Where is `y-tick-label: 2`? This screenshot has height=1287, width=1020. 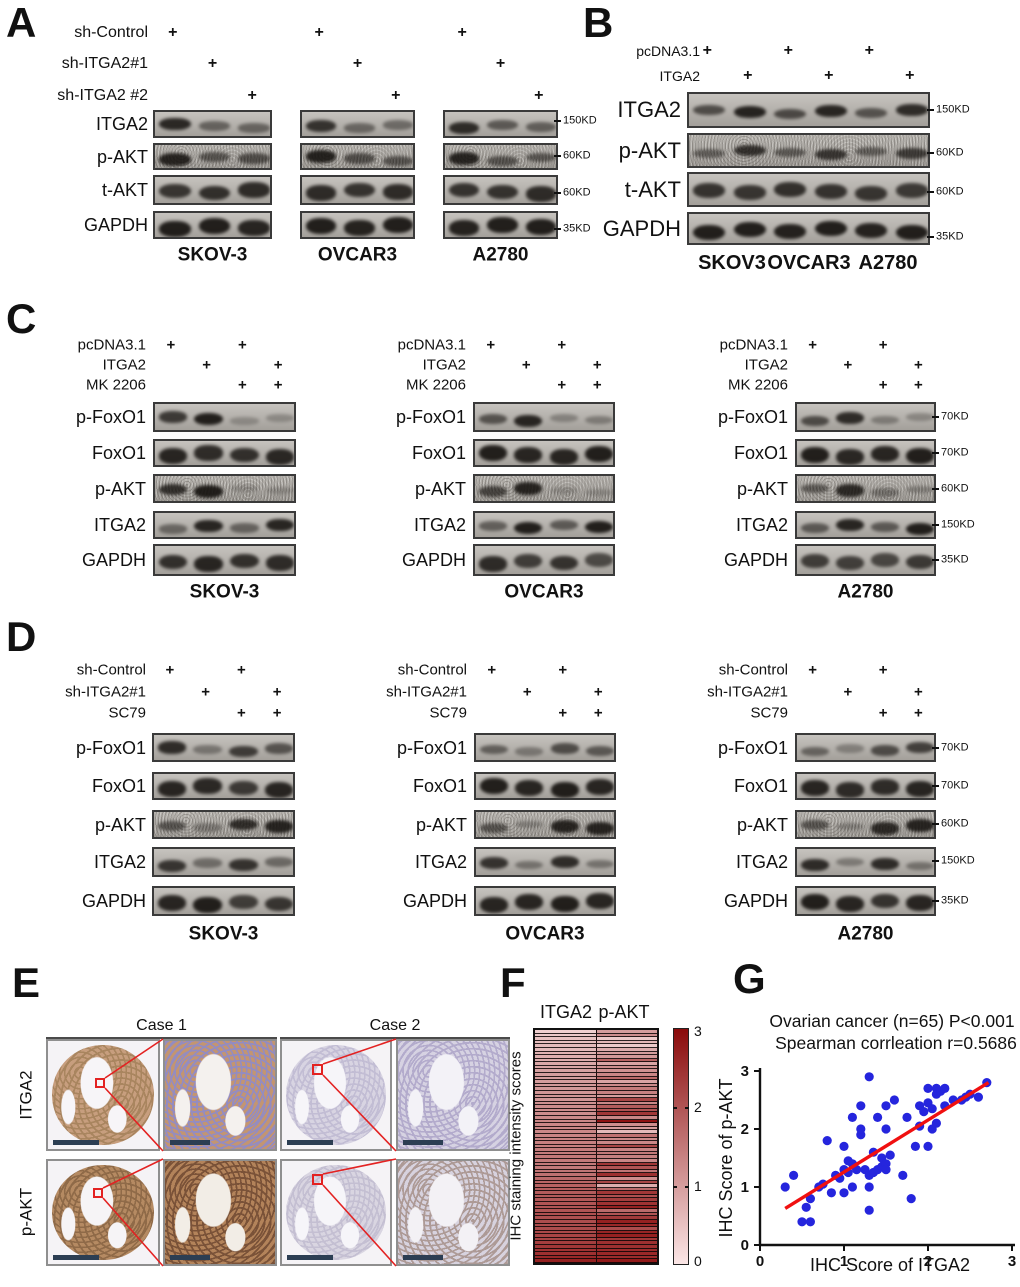 y-tick-label: 2 is located at coordinates (745, 1129).